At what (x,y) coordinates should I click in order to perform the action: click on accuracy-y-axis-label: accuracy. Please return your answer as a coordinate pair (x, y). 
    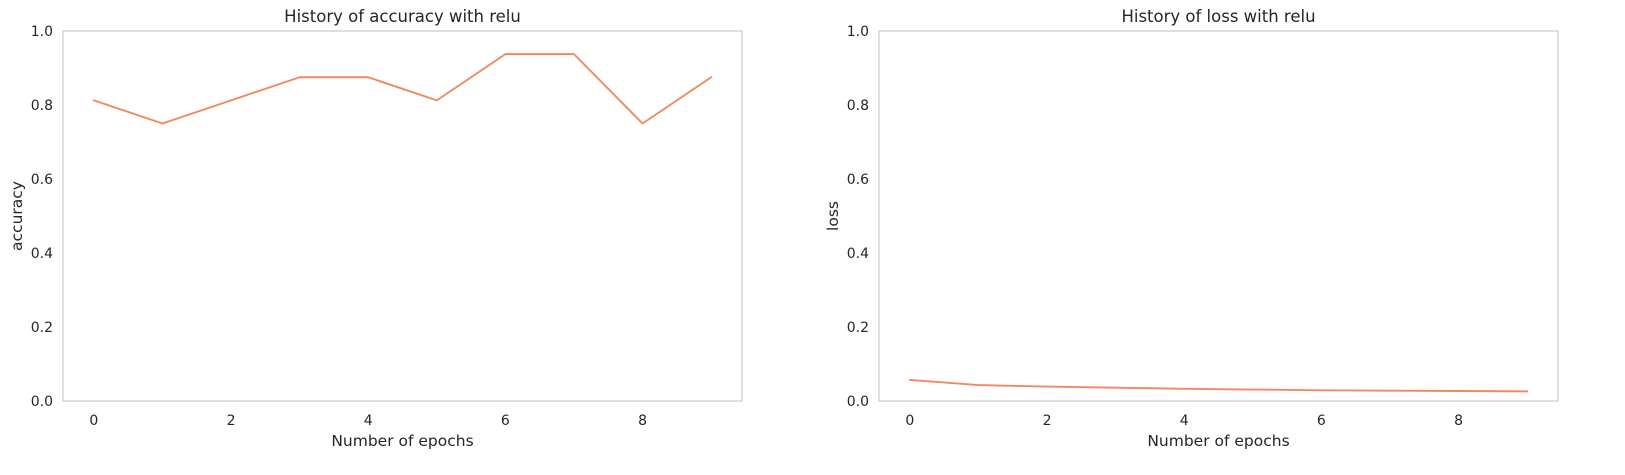
    Looking at the image, I should click on (17, 216).